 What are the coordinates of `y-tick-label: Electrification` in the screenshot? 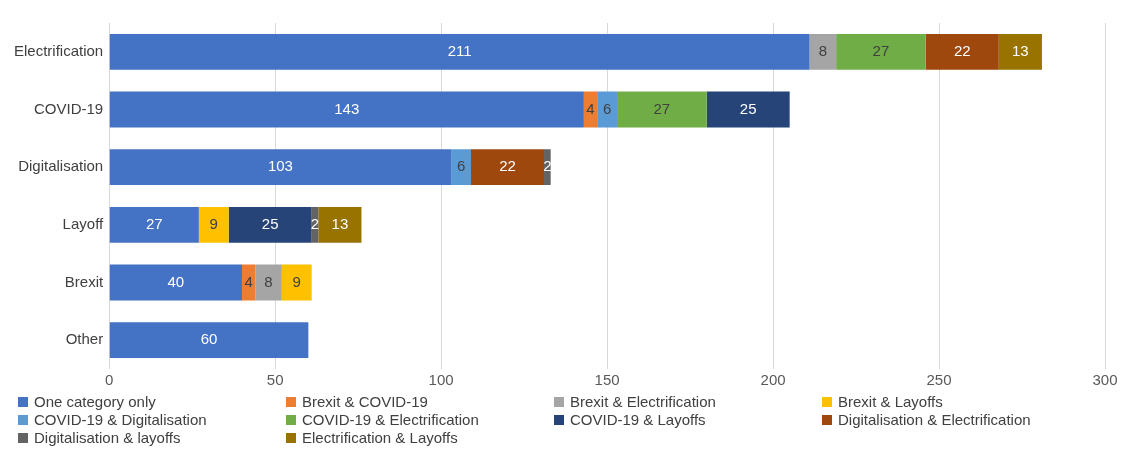 It's located at (59, 50).